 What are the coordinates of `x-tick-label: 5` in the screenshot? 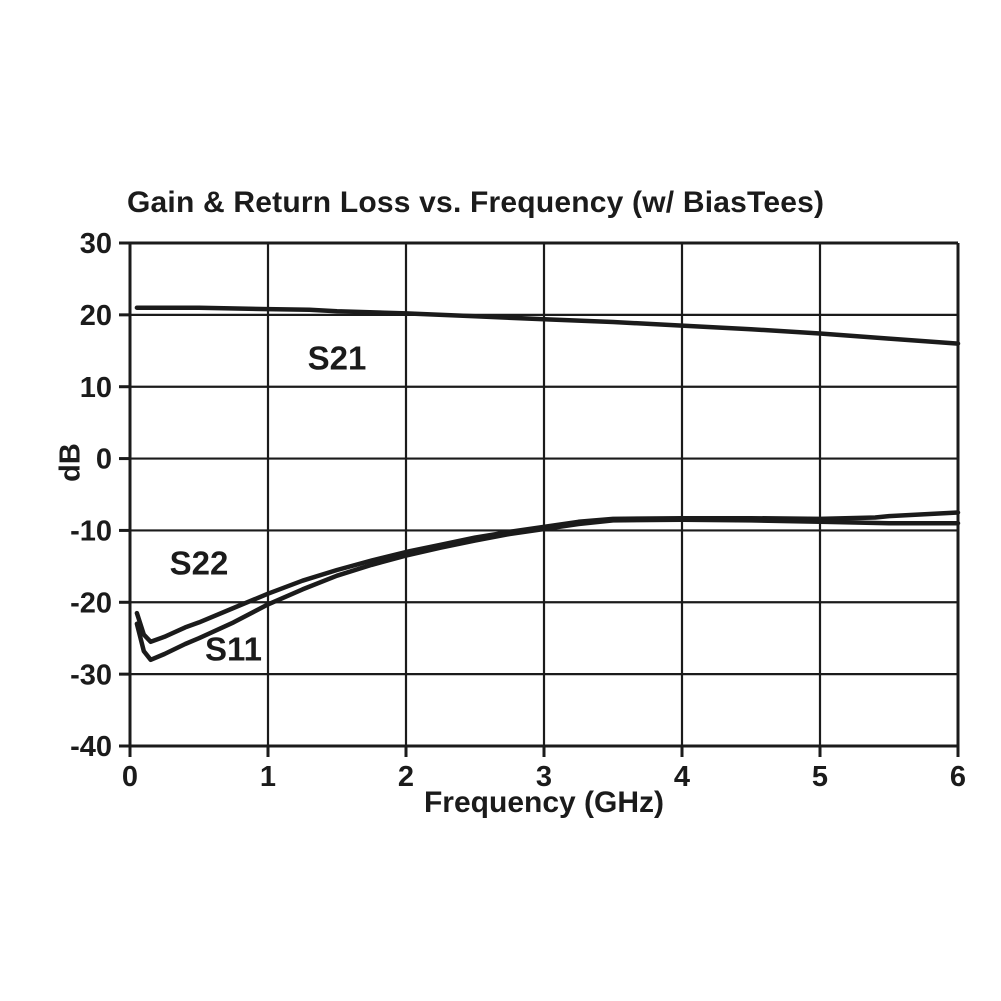 It's located at (820, 777).